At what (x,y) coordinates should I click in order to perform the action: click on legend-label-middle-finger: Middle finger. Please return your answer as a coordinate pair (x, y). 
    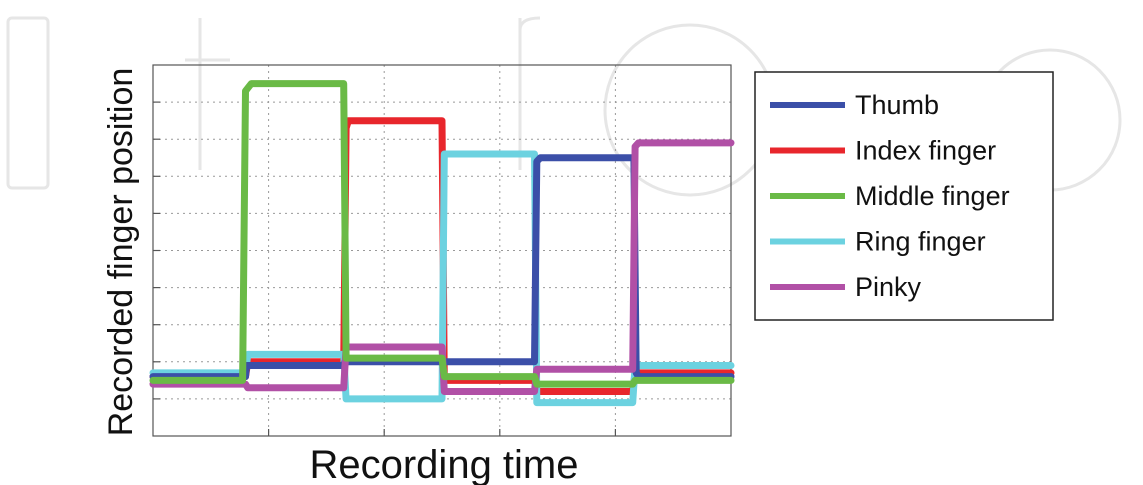
    Looking at the image, I should click on (932, 196).